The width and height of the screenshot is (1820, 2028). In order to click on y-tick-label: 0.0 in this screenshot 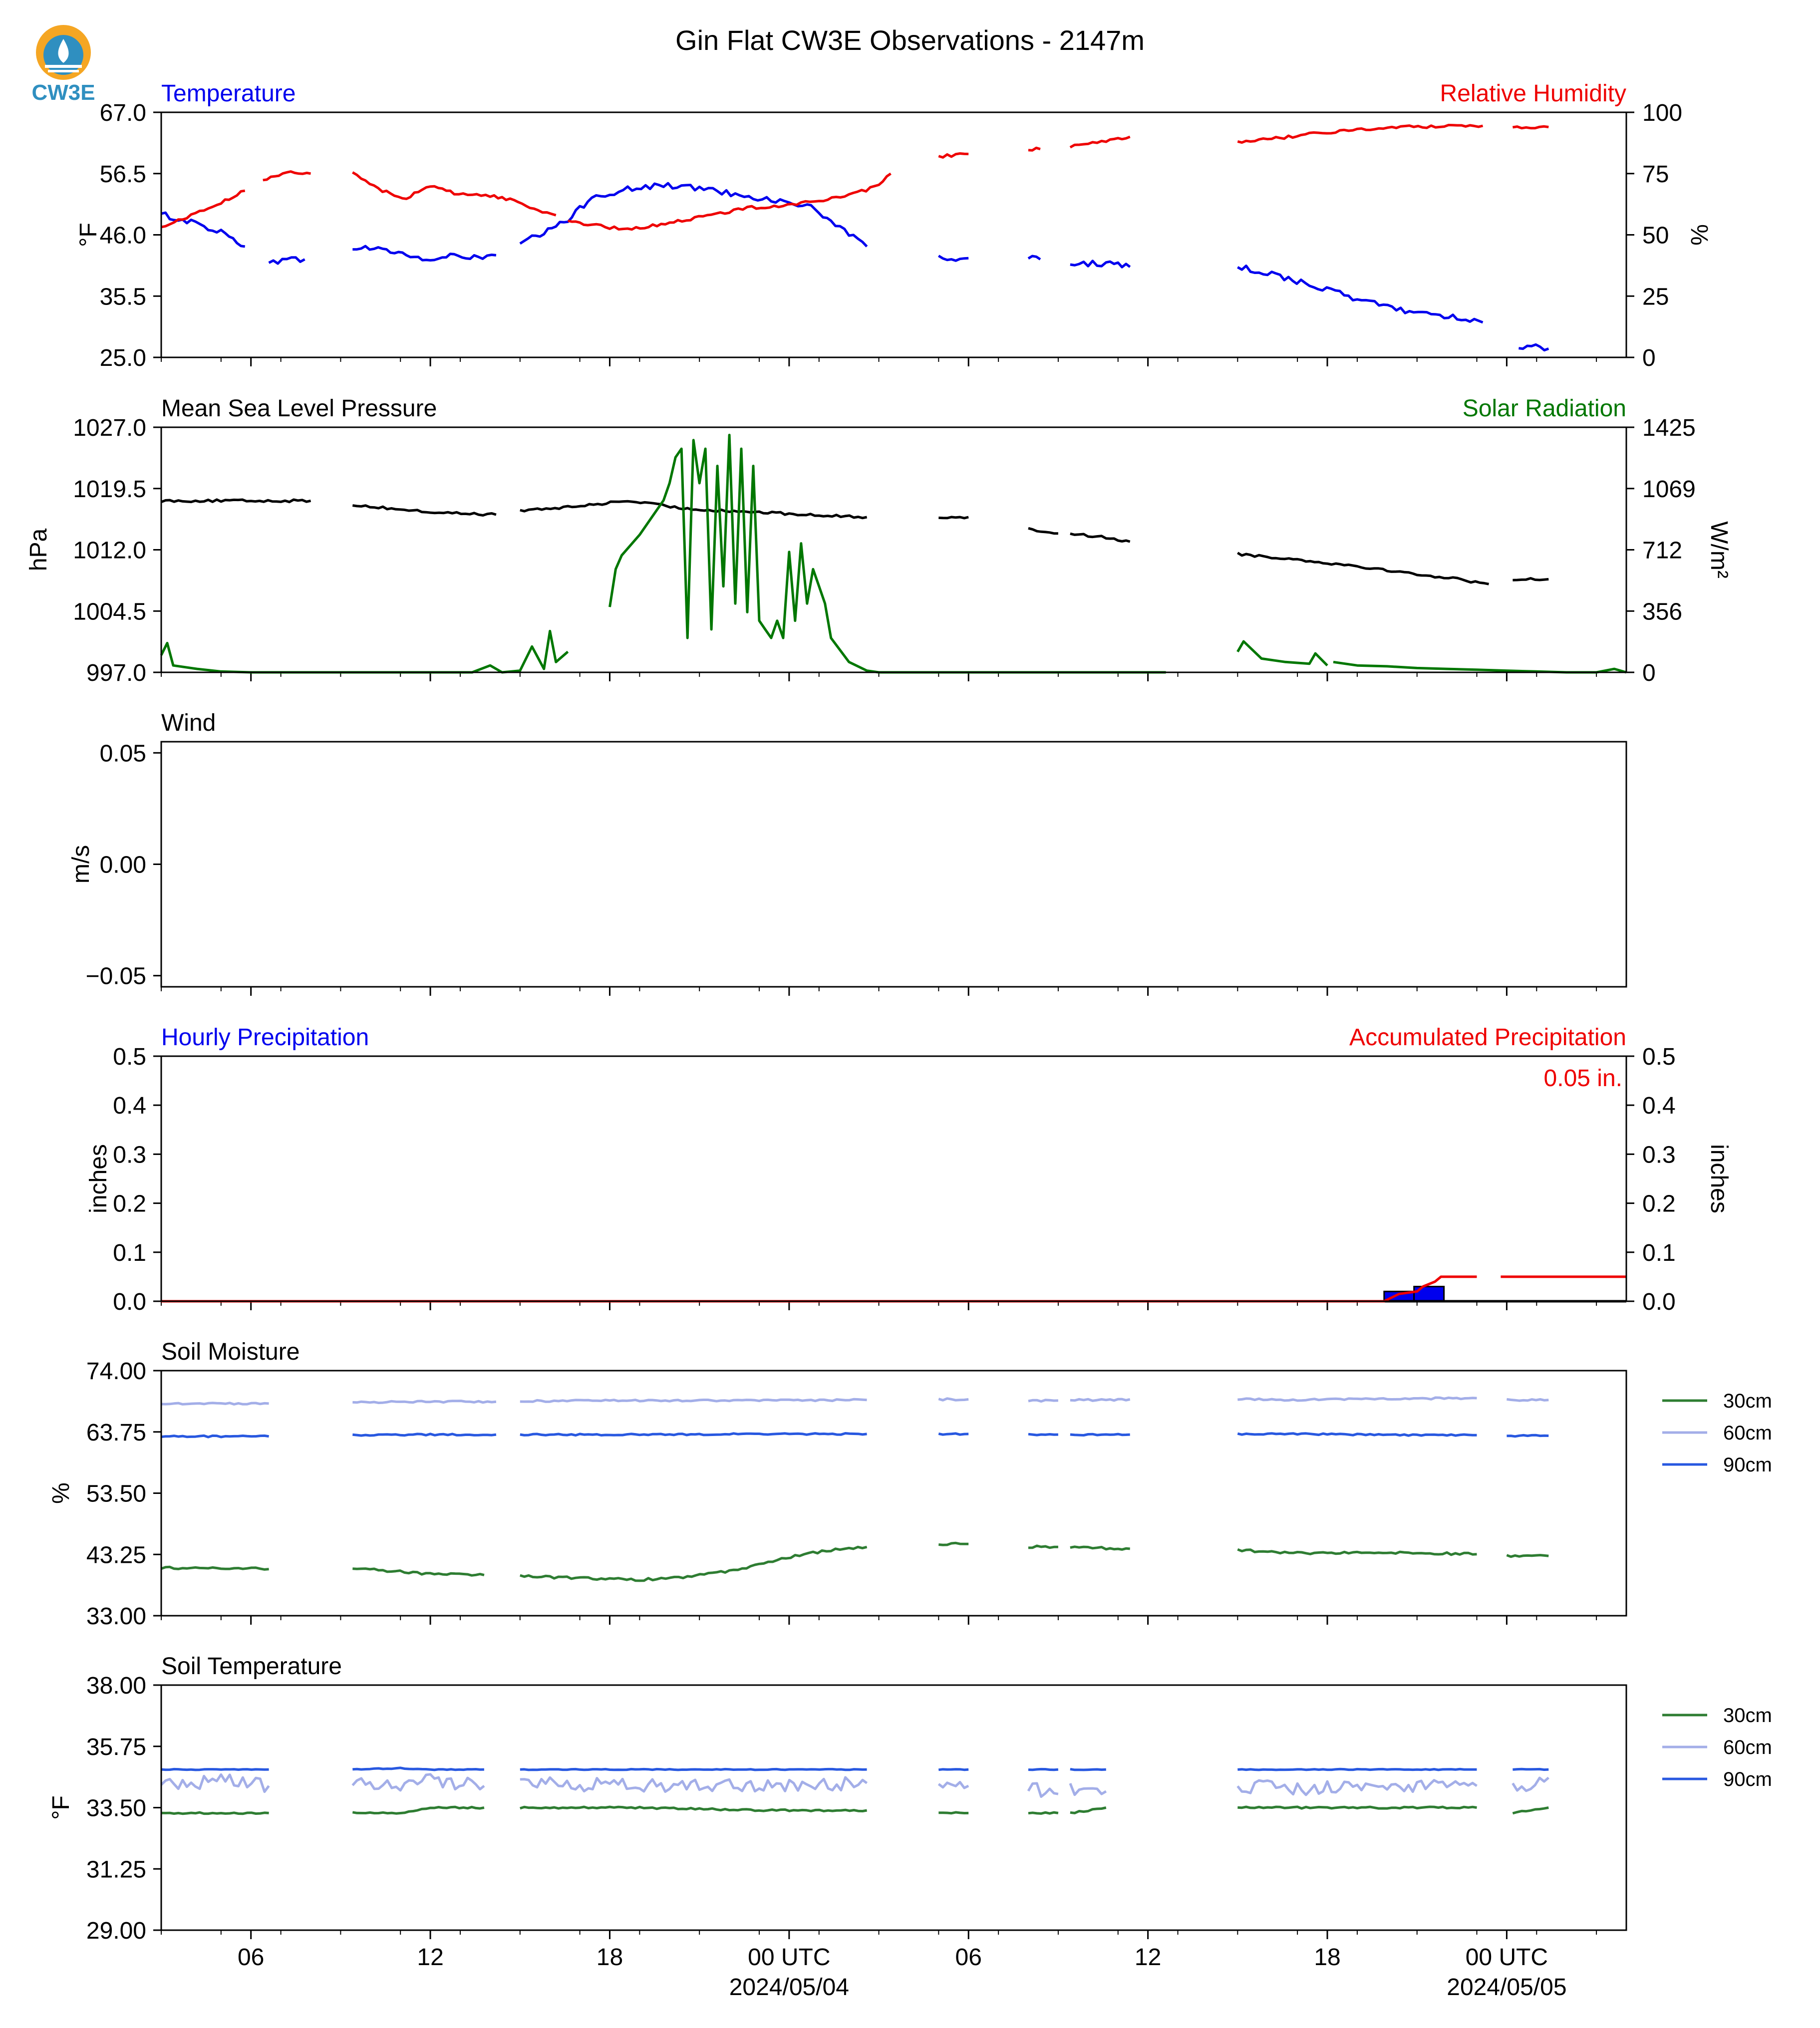, I will do `click(129, 1302)`.